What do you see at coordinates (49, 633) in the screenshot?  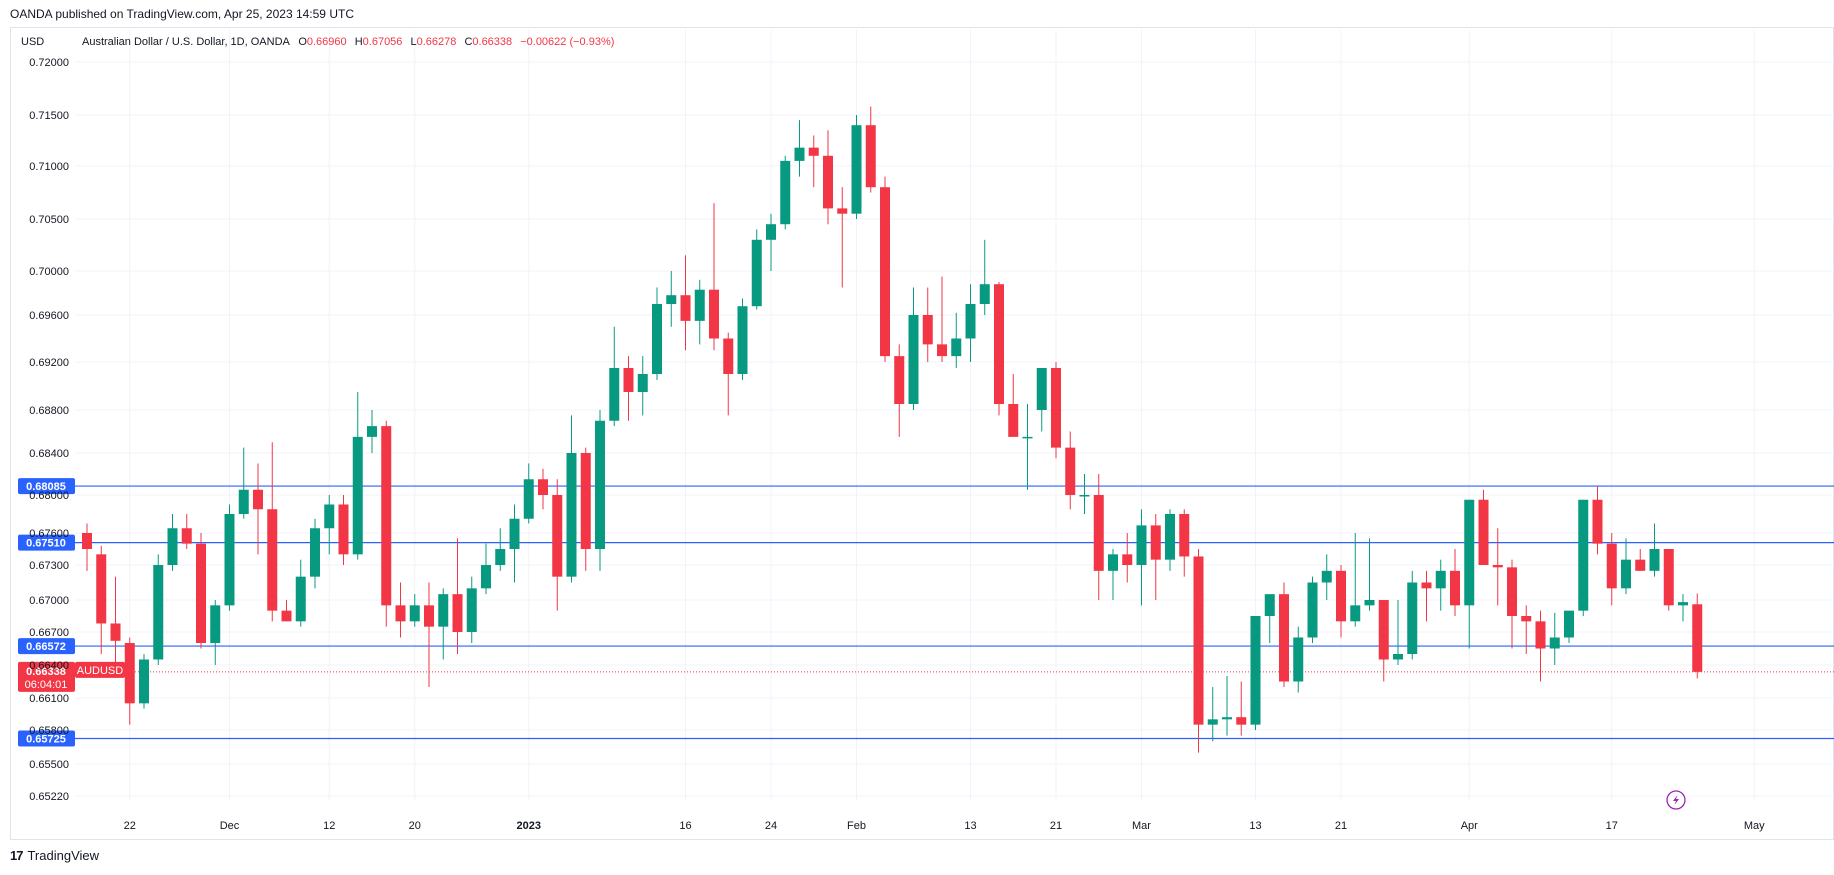 I see `y-tick-label: 0.66700` at bounding box center [49, 633].